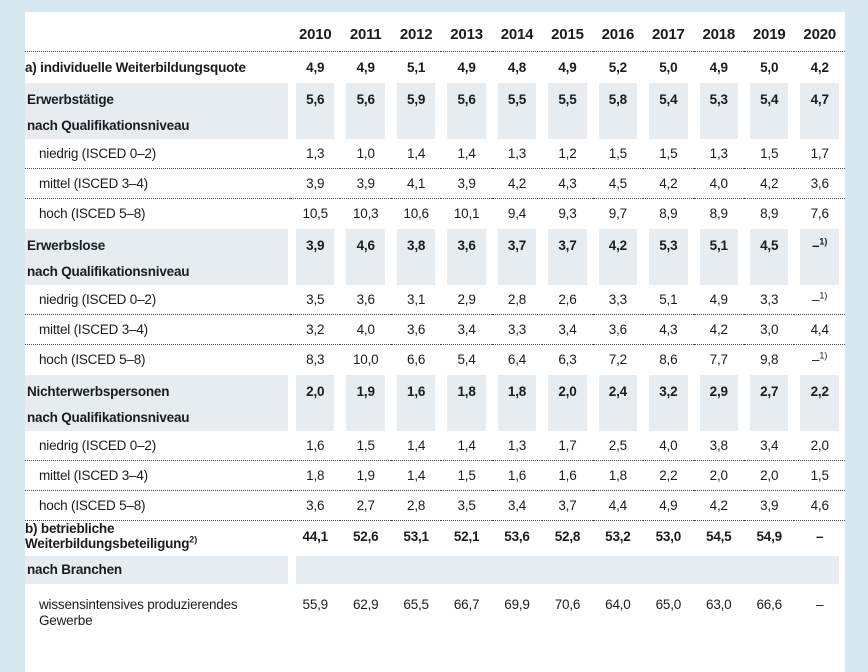 The image size is (868, 672). I want to click on value-text: 52,1, so click(466, 536).